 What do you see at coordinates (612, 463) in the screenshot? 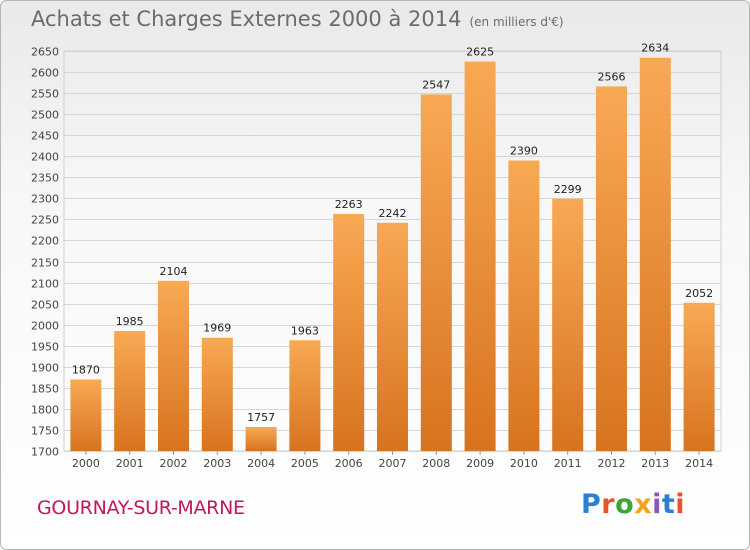
I see `x-tick-label: 2012` at bounding box center [612, 463].